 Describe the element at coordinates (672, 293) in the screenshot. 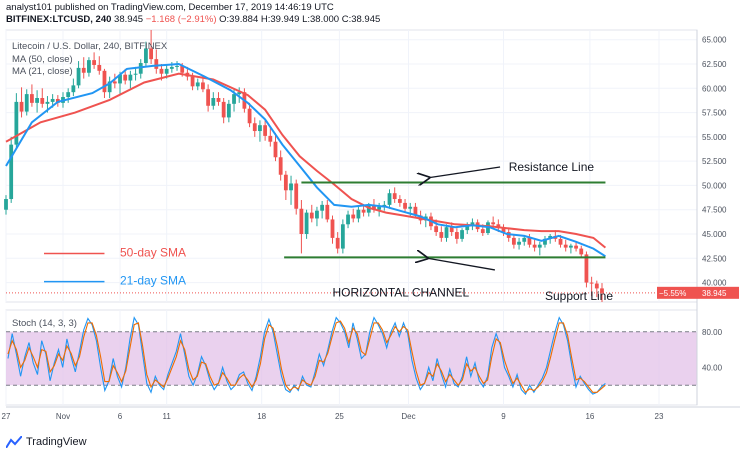

I see `price-change-label: −5.55%` at that location.